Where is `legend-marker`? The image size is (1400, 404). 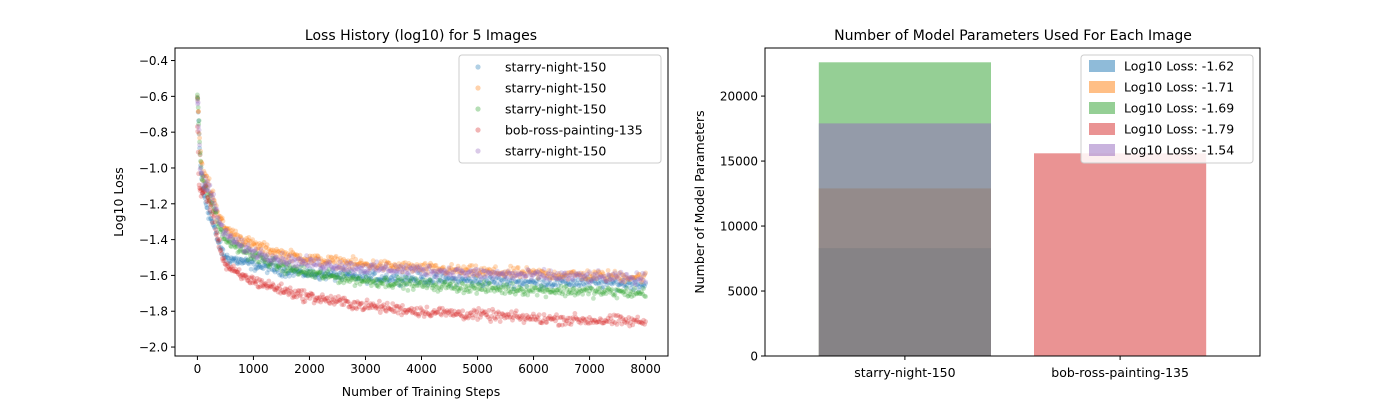 legend-marker is located at coordinates (478, 88).